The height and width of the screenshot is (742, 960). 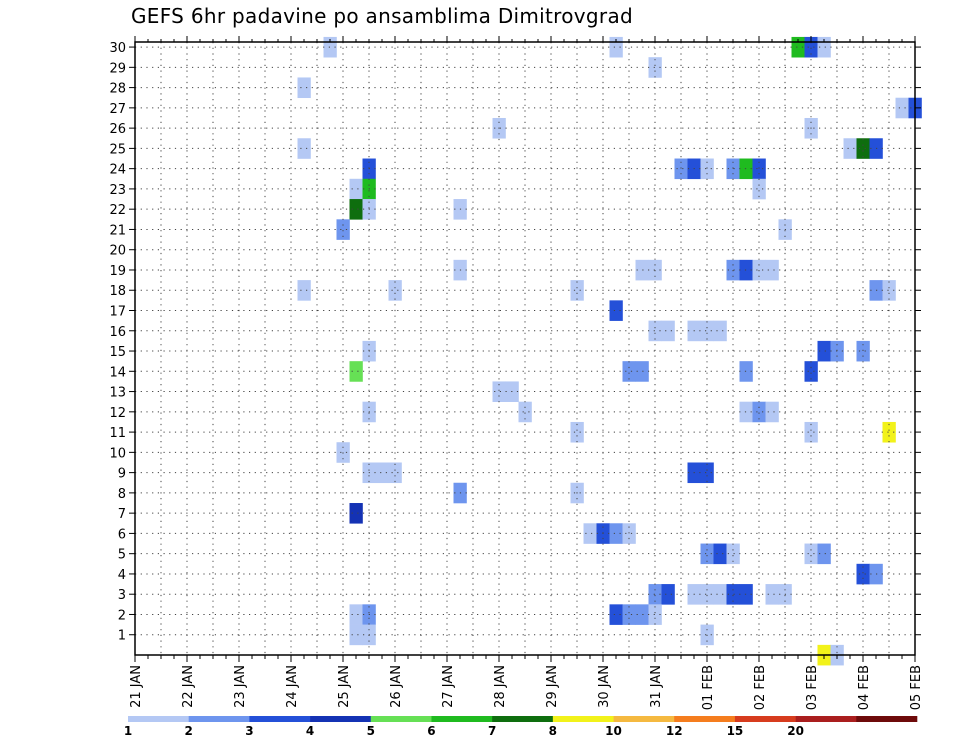 I want to click on colorbar-label: 4, so click(x=310, y=731).